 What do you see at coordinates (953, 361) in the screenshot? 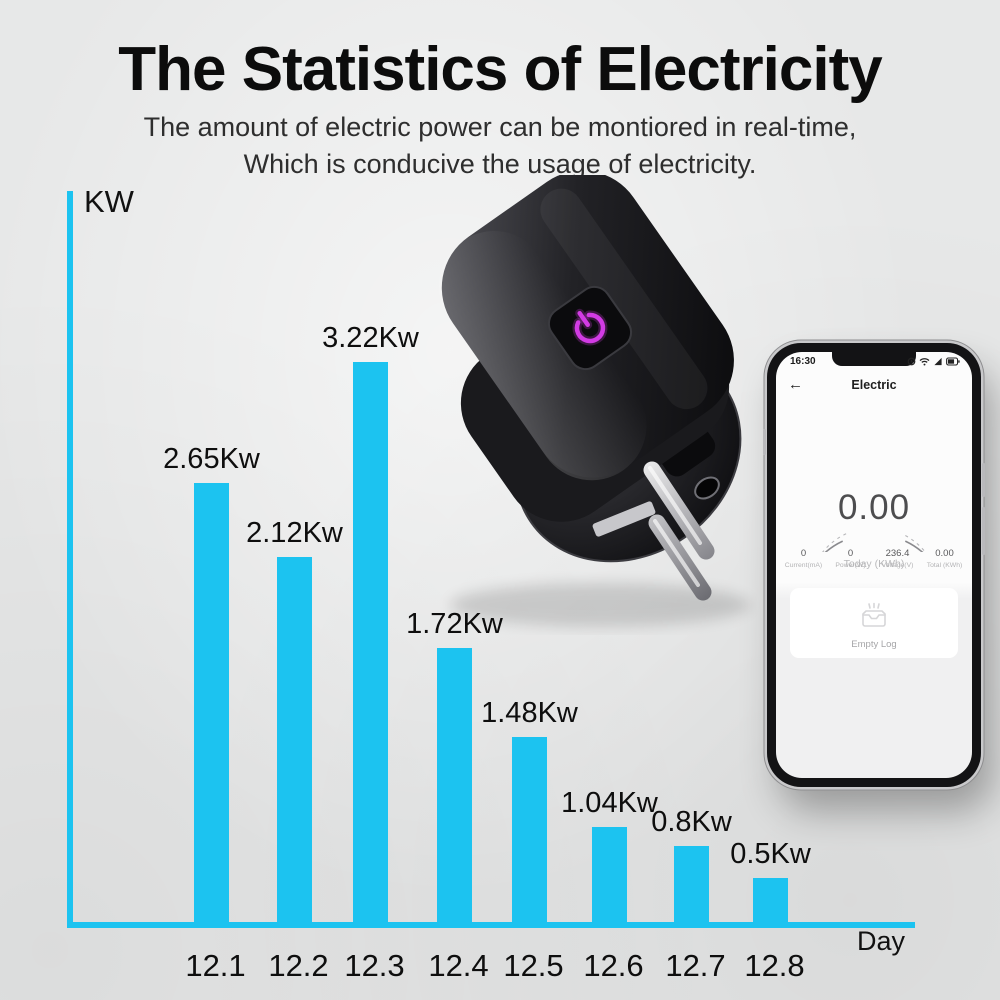
I see `battery-icon` at bounding box center [953, 361].